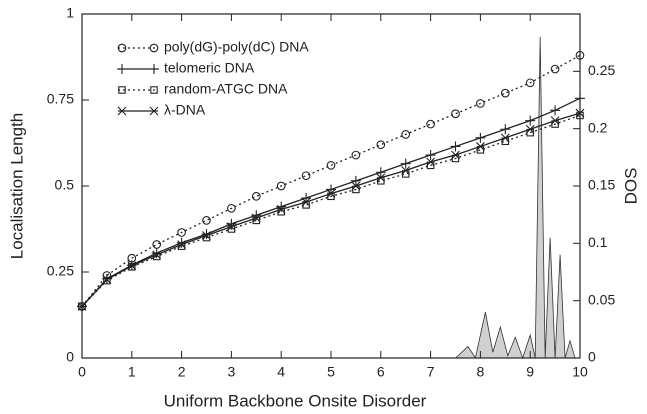 The image size is (647, 414). Describe the element at coordinates (598, 242) in the screenshot. I see `y2-tick-label: 0.1` at that location.